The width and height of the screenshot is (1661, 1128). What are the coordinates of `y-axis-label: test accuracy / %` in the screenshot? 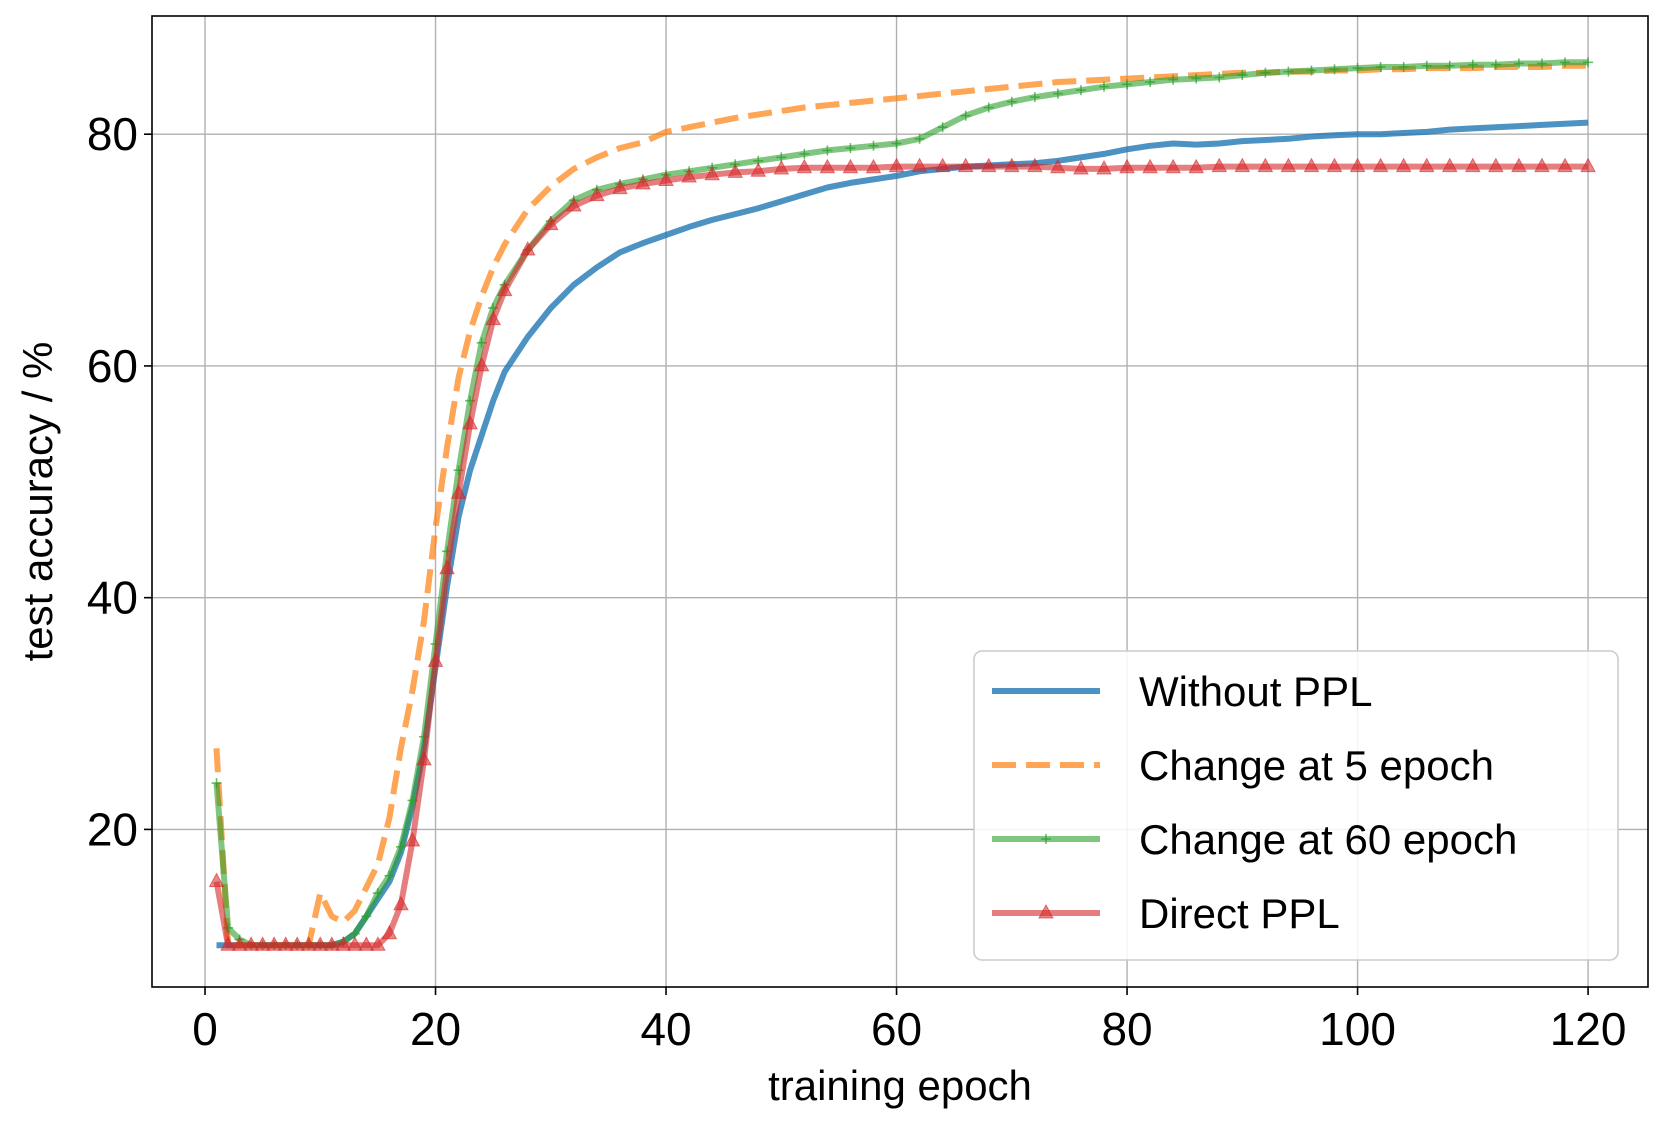 It's located at (37, 502).